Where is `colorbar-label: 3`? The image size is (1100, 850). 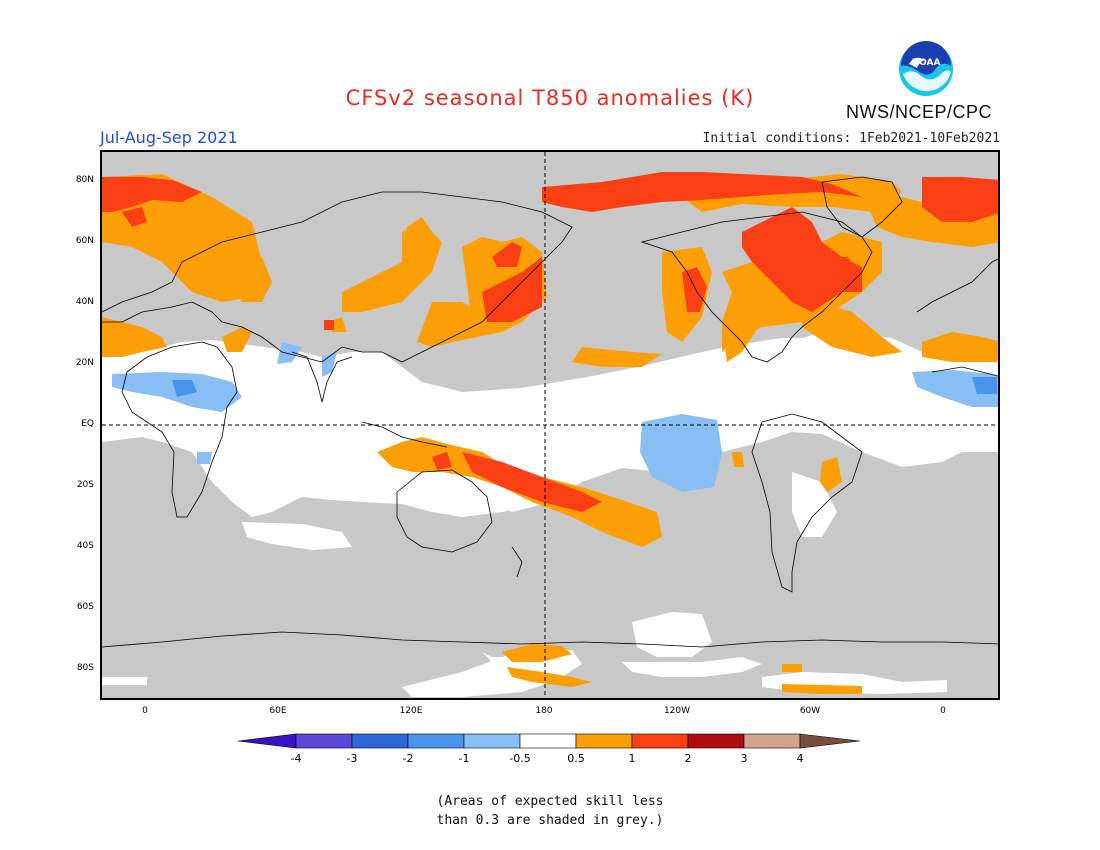 colorbar-label: 3 is located at coordinates (744, 758).